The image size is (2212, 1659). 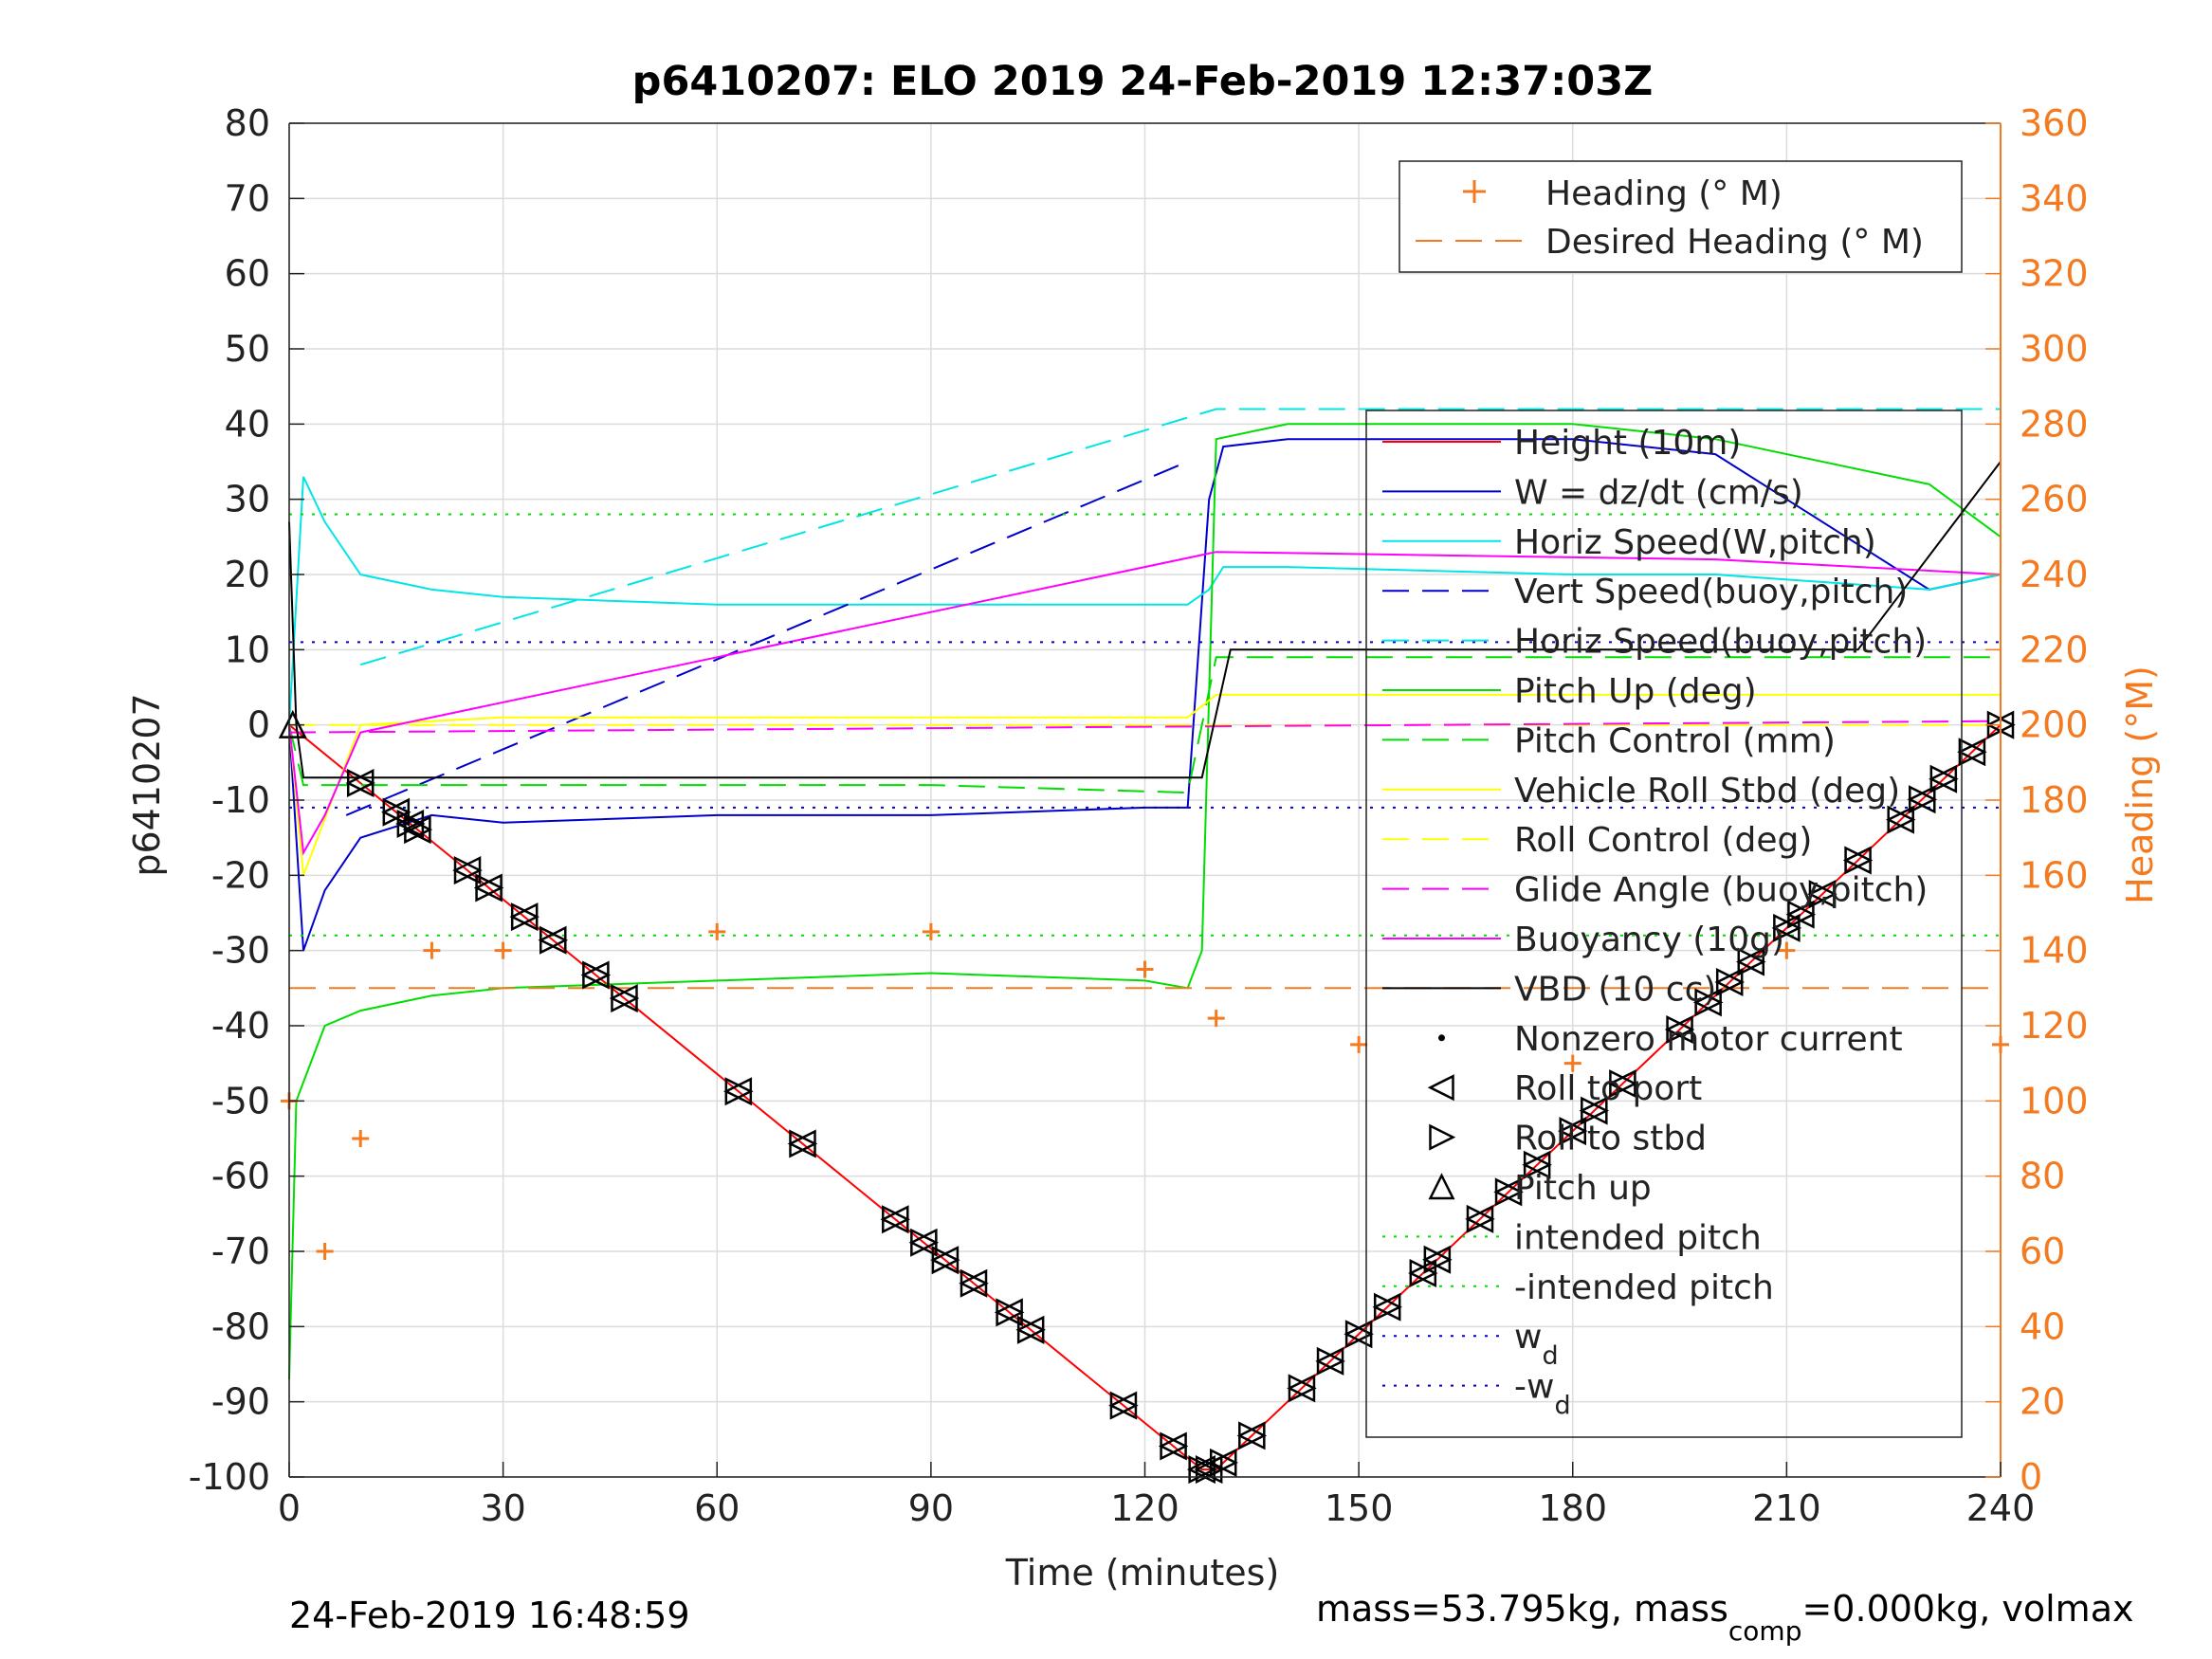 What do you see at coordinates (1708, 1039) in the screenshot?
I see `legend-entry: Nonzero motor current` at bounding box center [1708, 1039].